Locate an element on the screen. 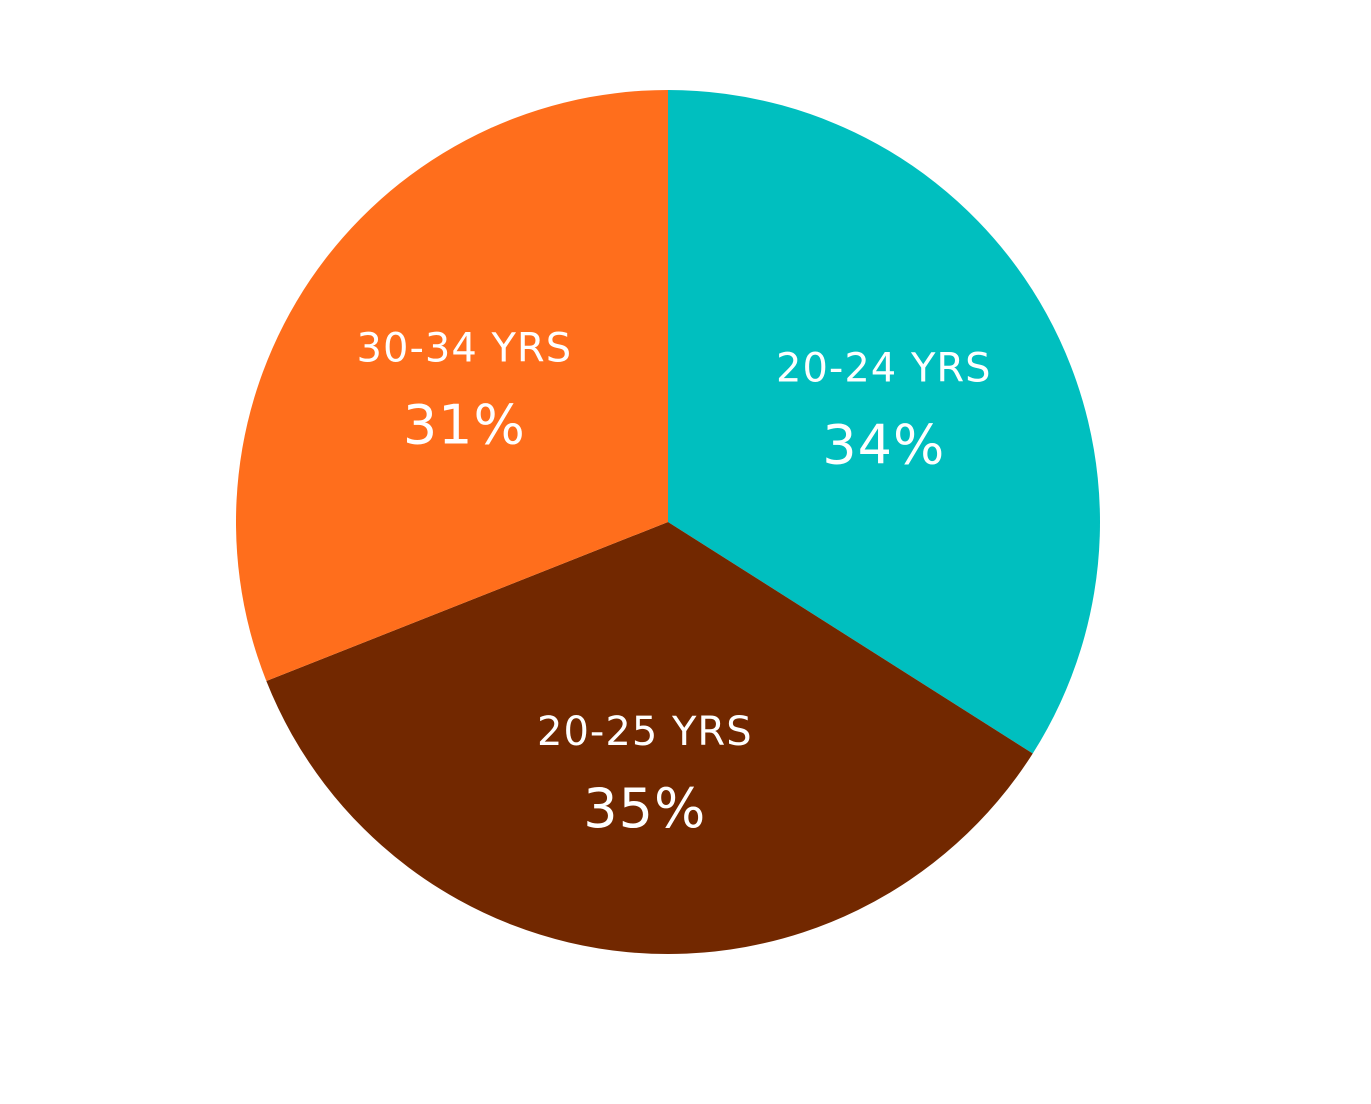 Image resolution: width=1371 pixels, height=1104 pixels. slice-percent-label: 31% is located at coordinates (464, 425).